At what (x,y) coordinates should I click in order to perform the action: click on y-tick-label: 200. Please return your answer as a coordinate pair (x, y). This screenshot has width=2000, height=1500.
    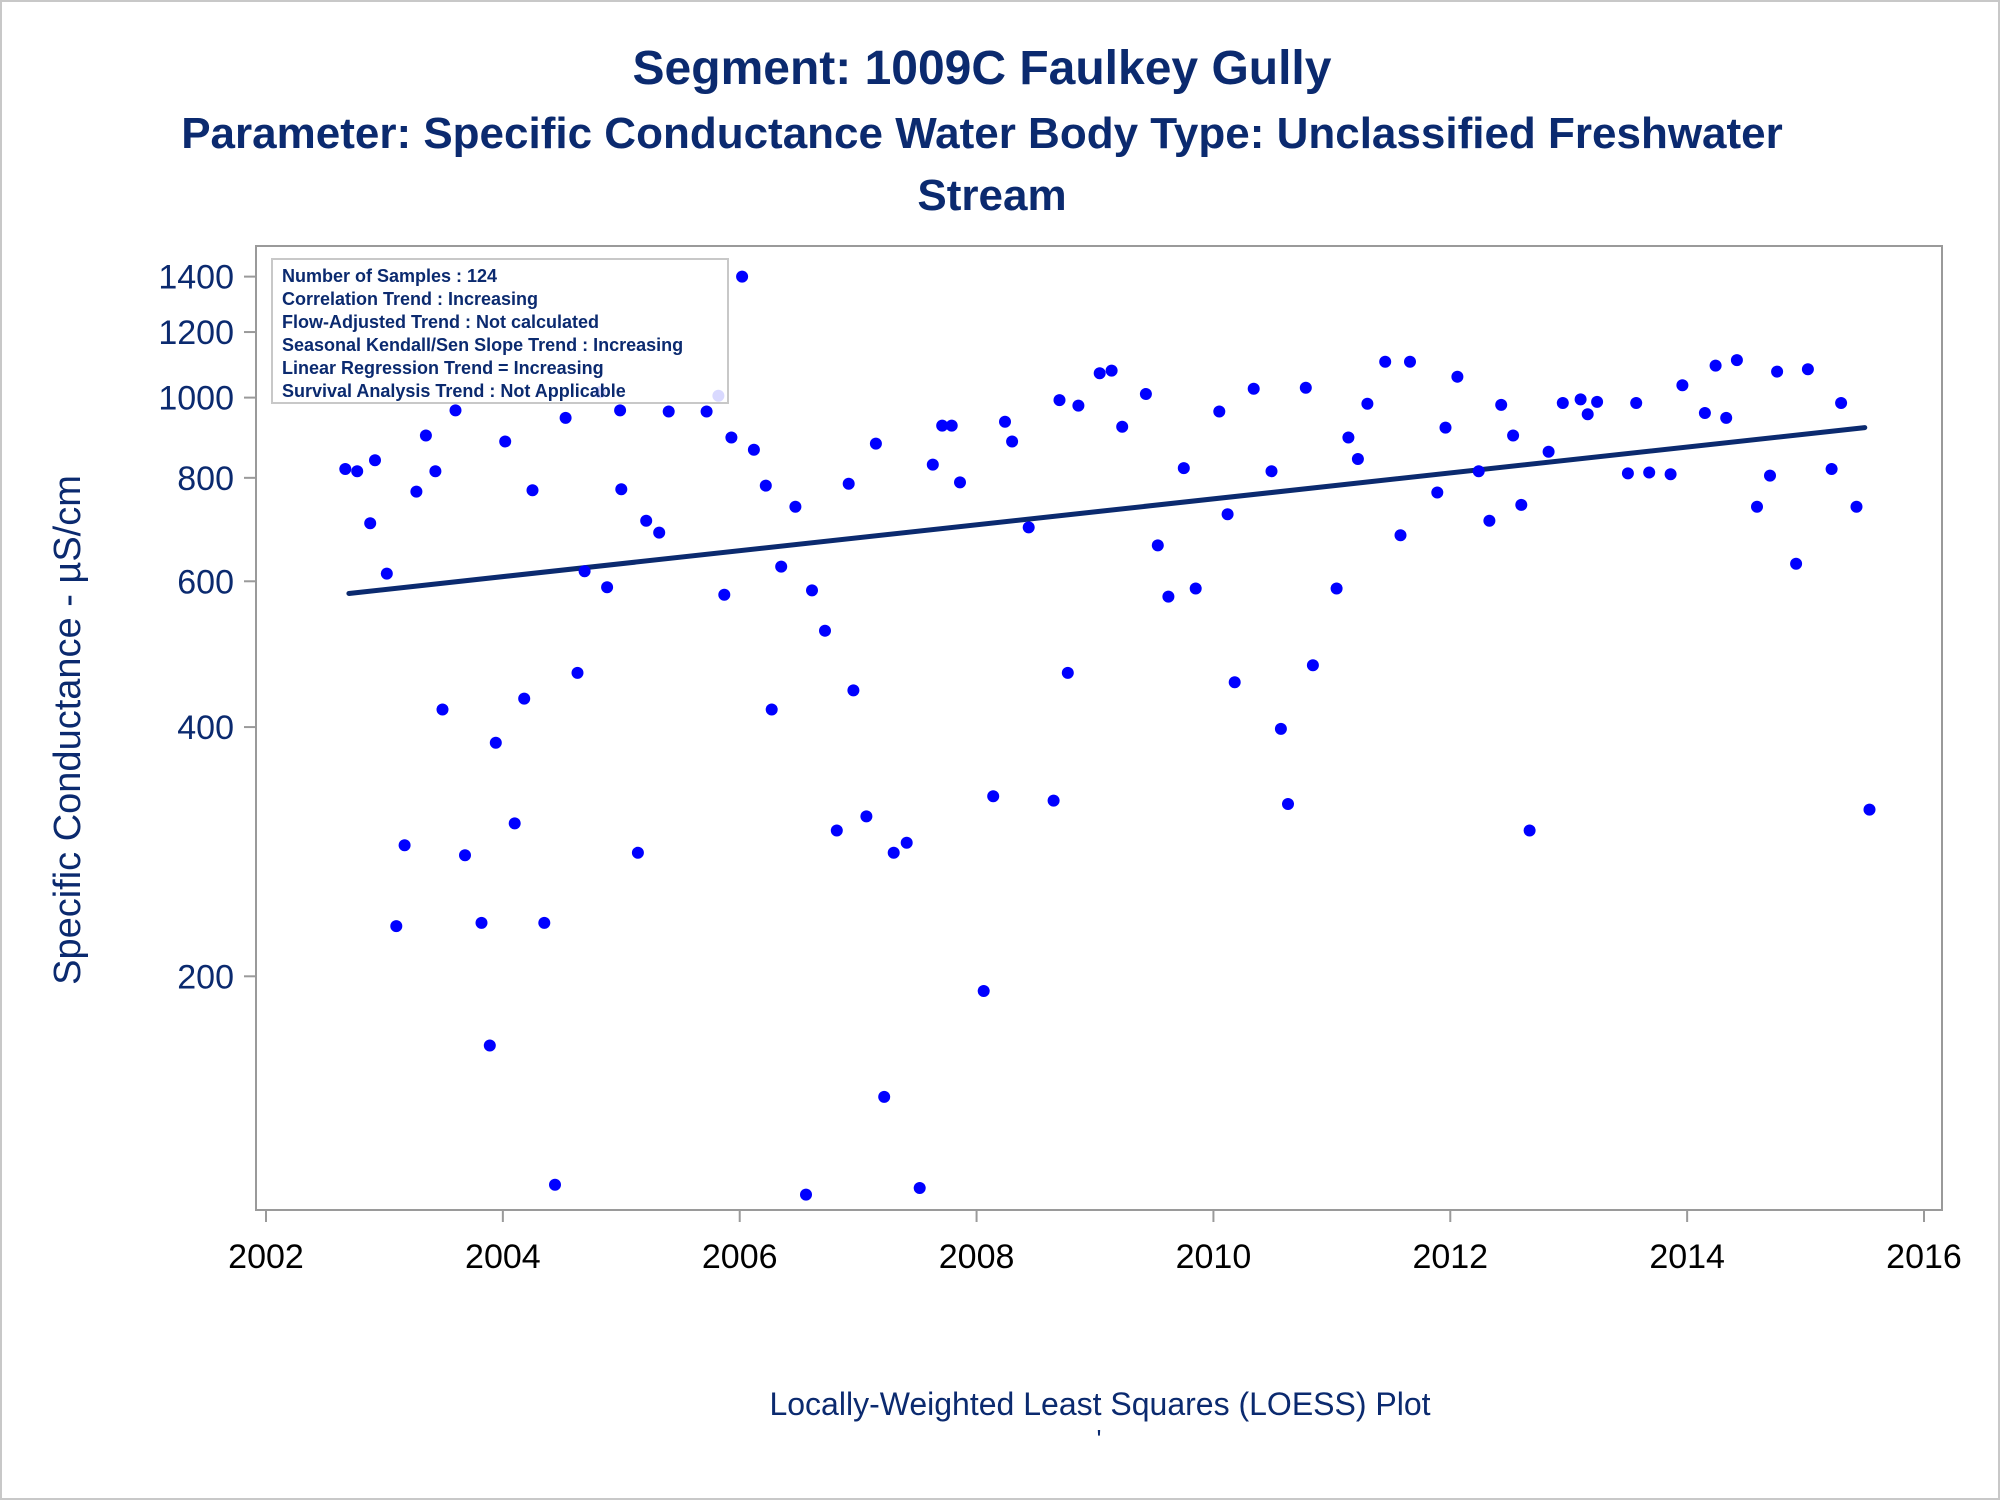
    Looking at the image, I should click on (205, 977).